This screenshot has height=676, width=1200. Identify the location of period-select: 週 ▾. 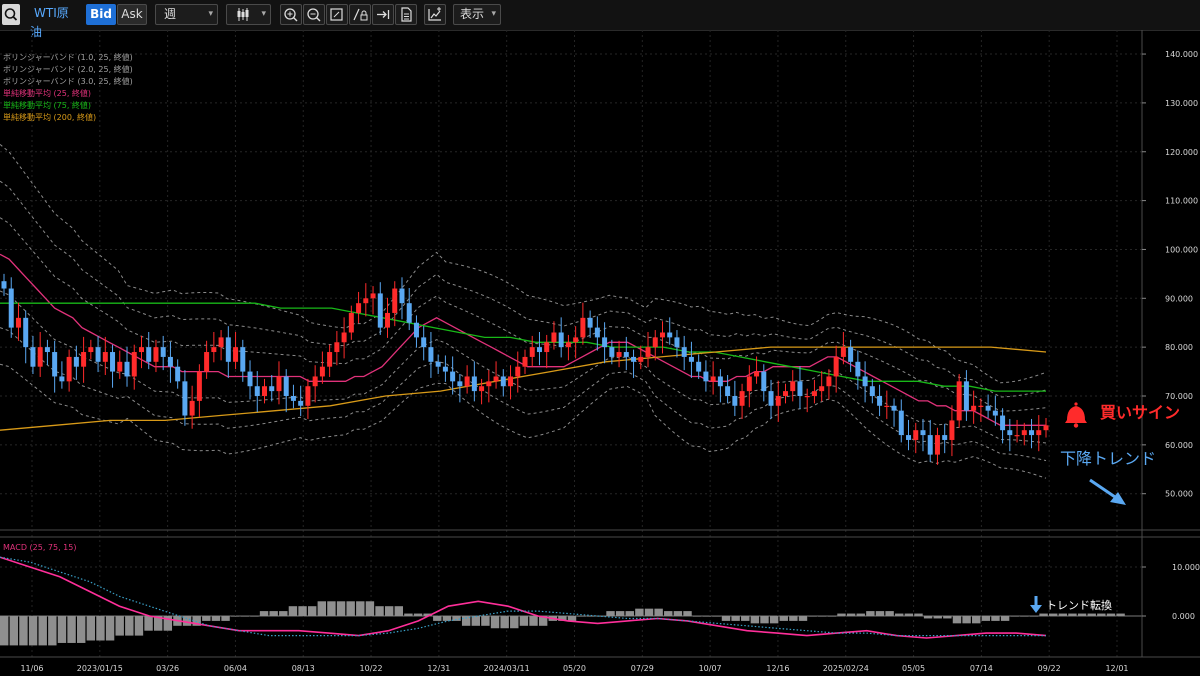
(186, 14).